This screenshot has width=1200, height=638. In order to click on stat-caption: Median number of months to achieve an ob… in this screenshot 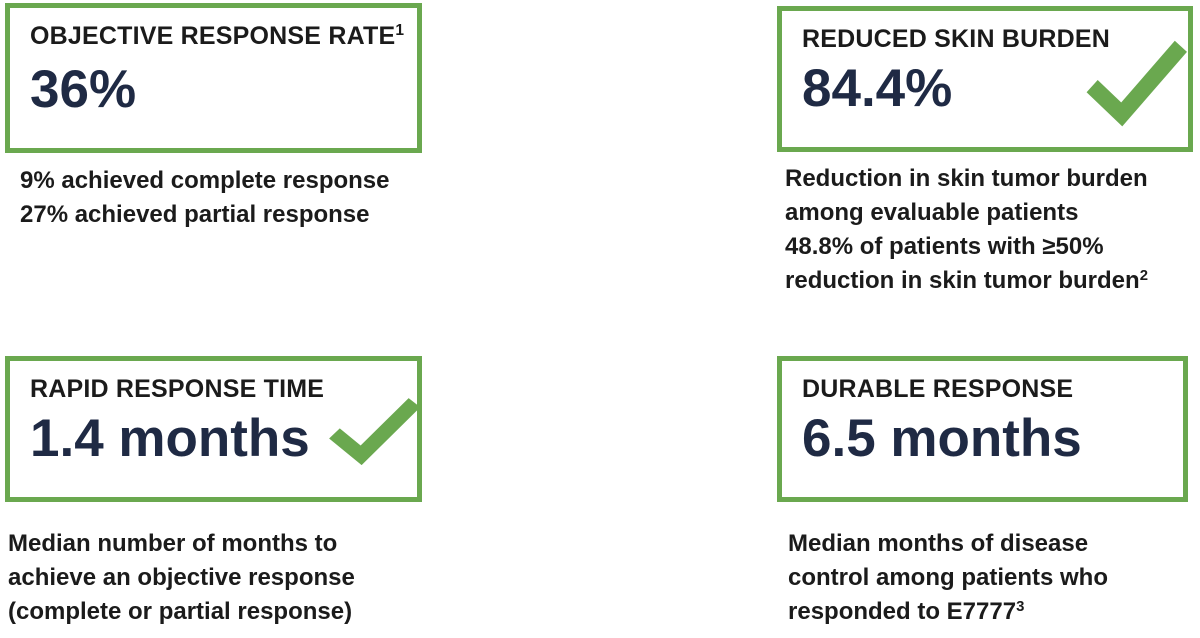, I will do `click(181, 578)`.